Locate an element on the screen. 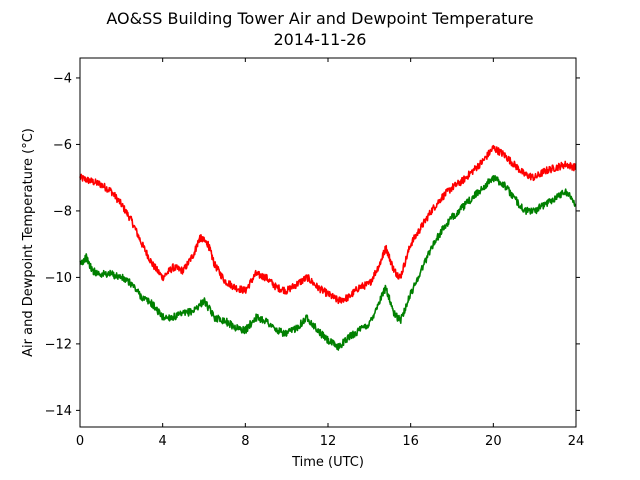  x-tick-label: 4 is located at coordinates (163, 441).